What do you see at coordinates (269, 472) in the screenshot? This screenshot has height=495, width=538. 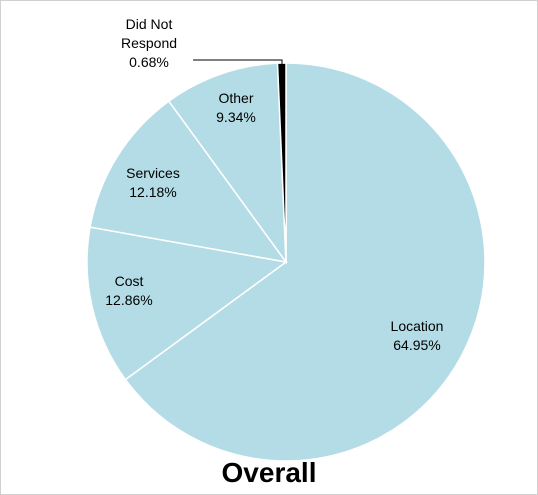 I see `chart-title: Overall` at bounding box center [269, 472].